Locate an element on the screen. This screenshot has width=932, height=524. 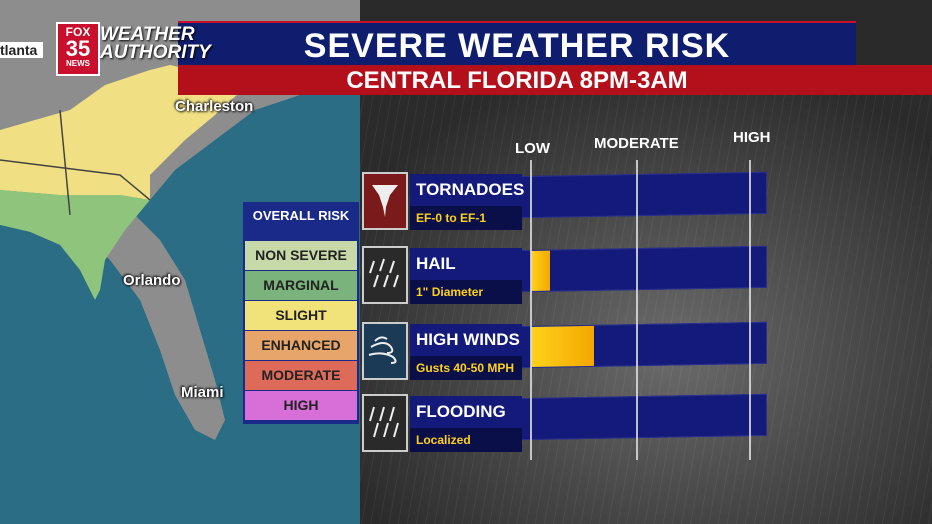
subtitle-bar: CENTRAL FLORIDA 8PM-3AM is located at coordinates (555, 80).